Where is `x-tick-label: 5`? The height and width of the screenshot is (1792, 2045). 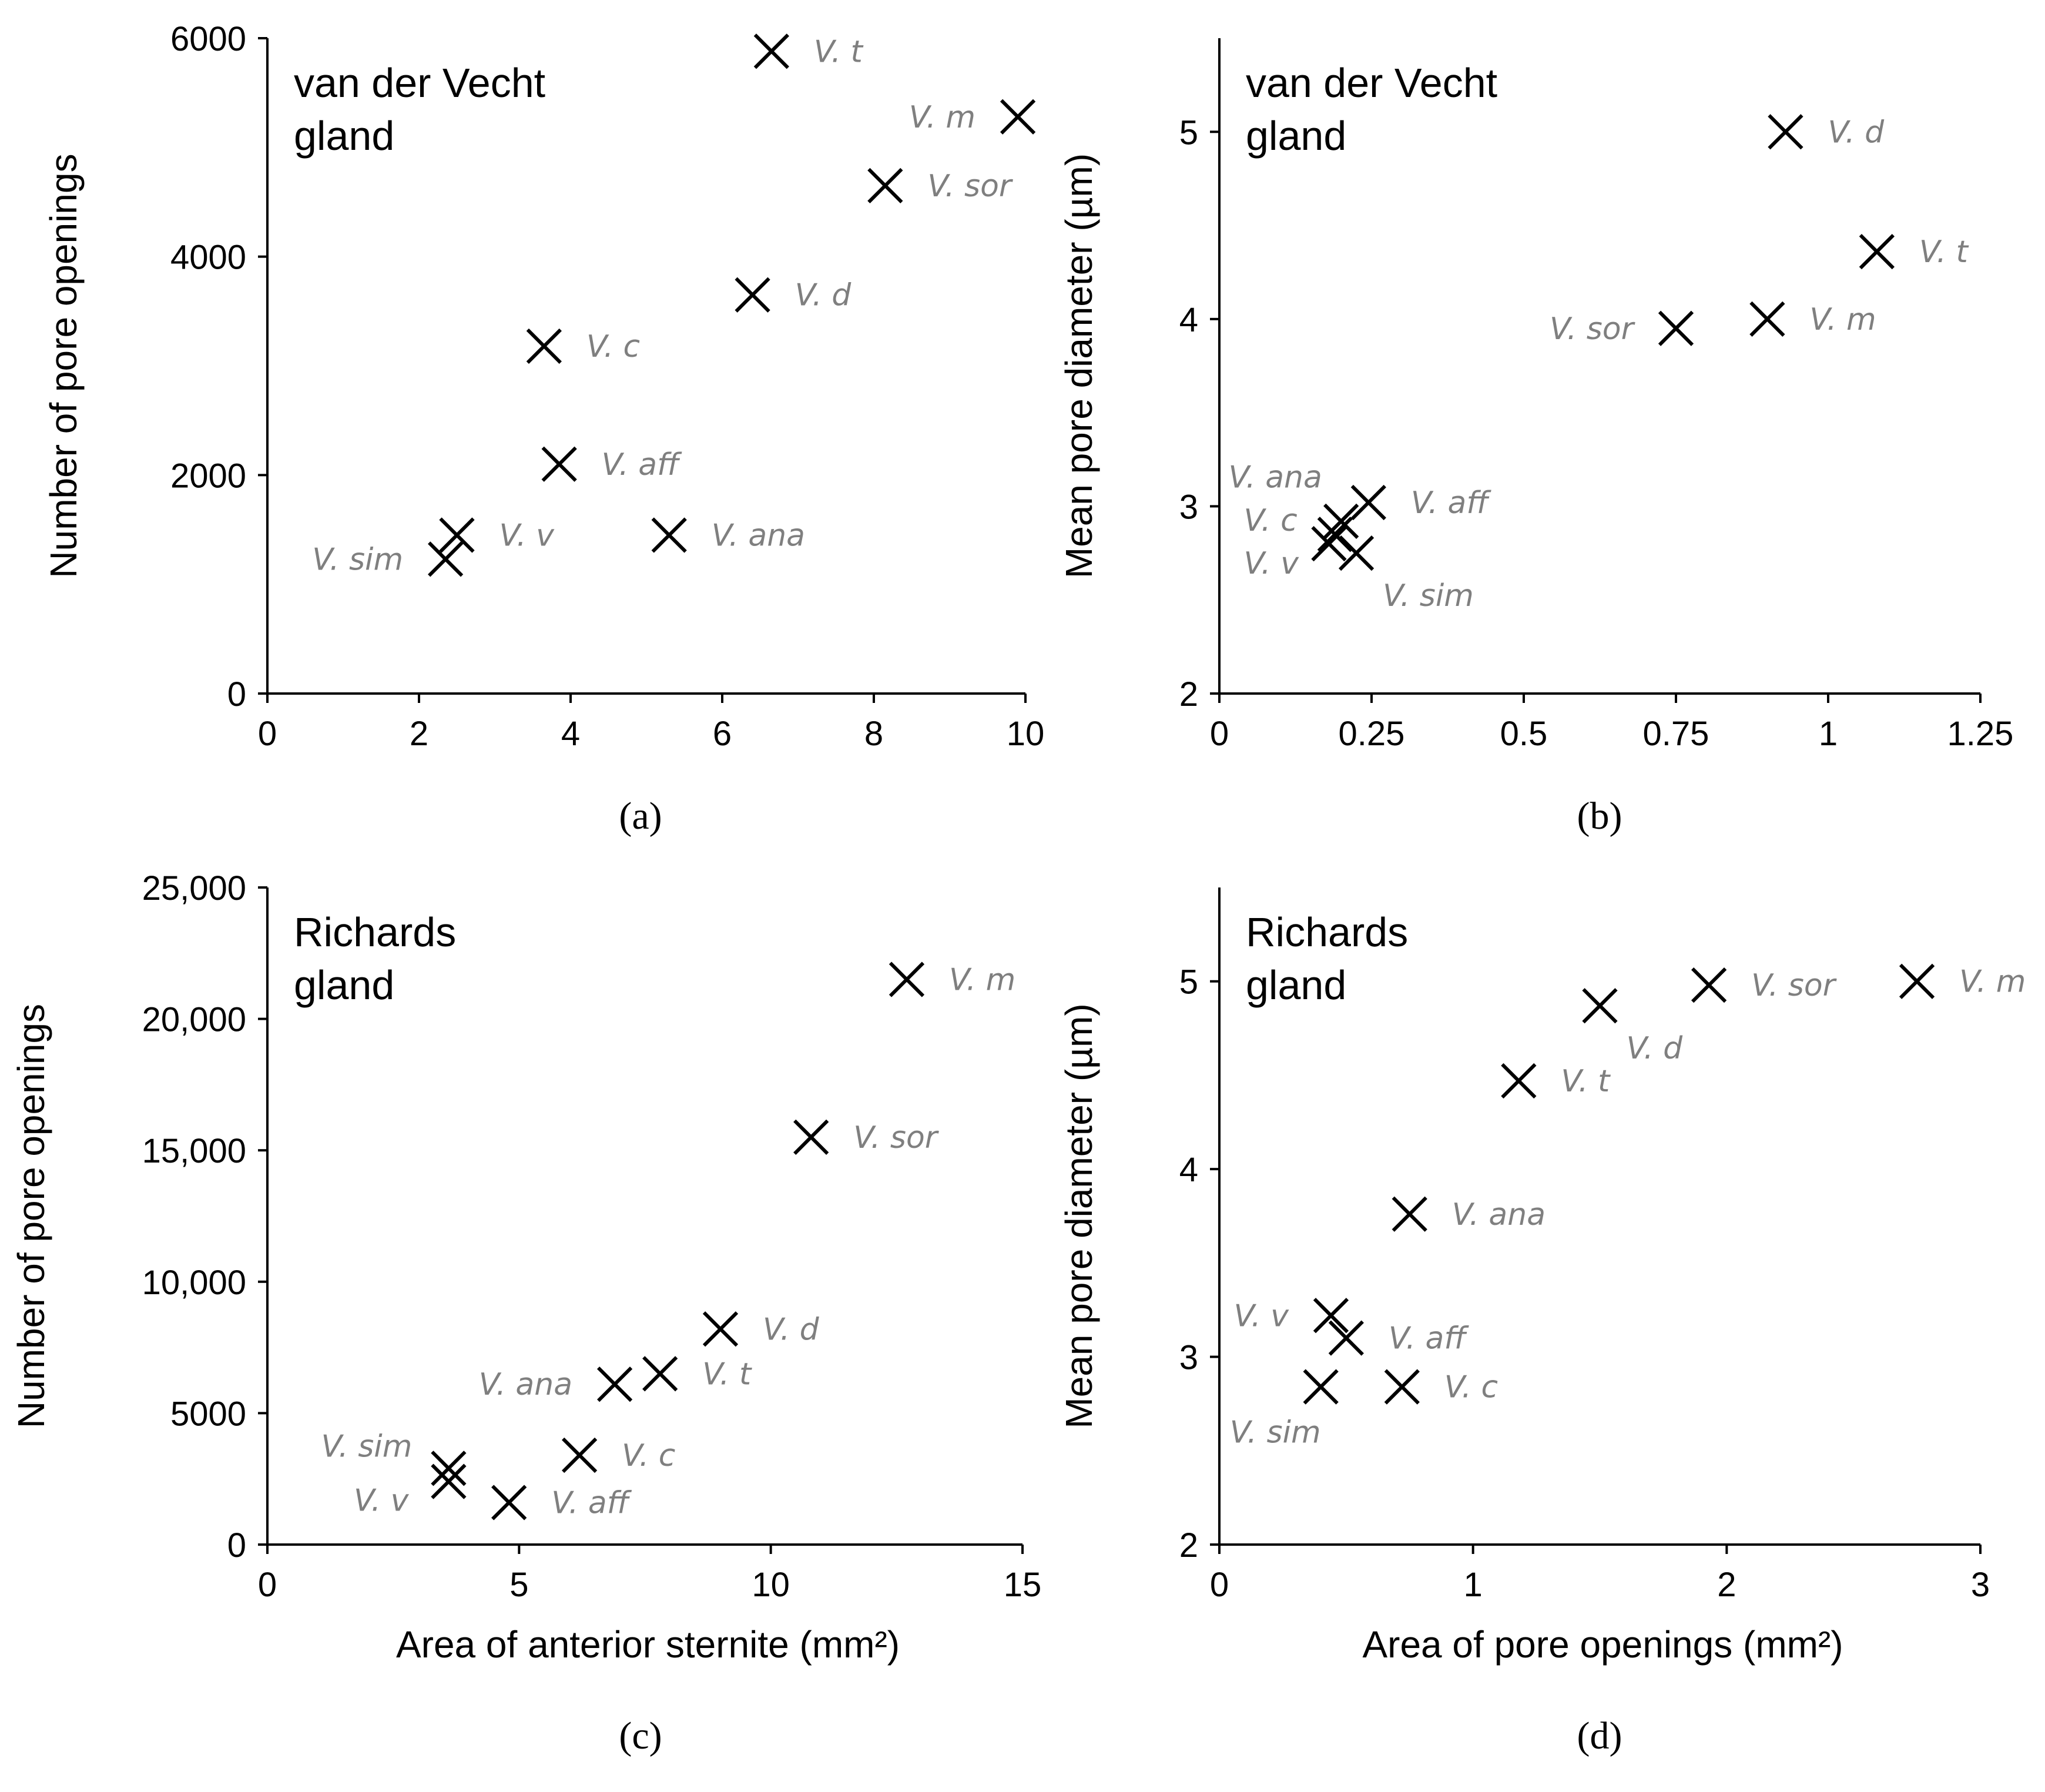
x-tick-label: 5 is located at coordinates (518, 1585).